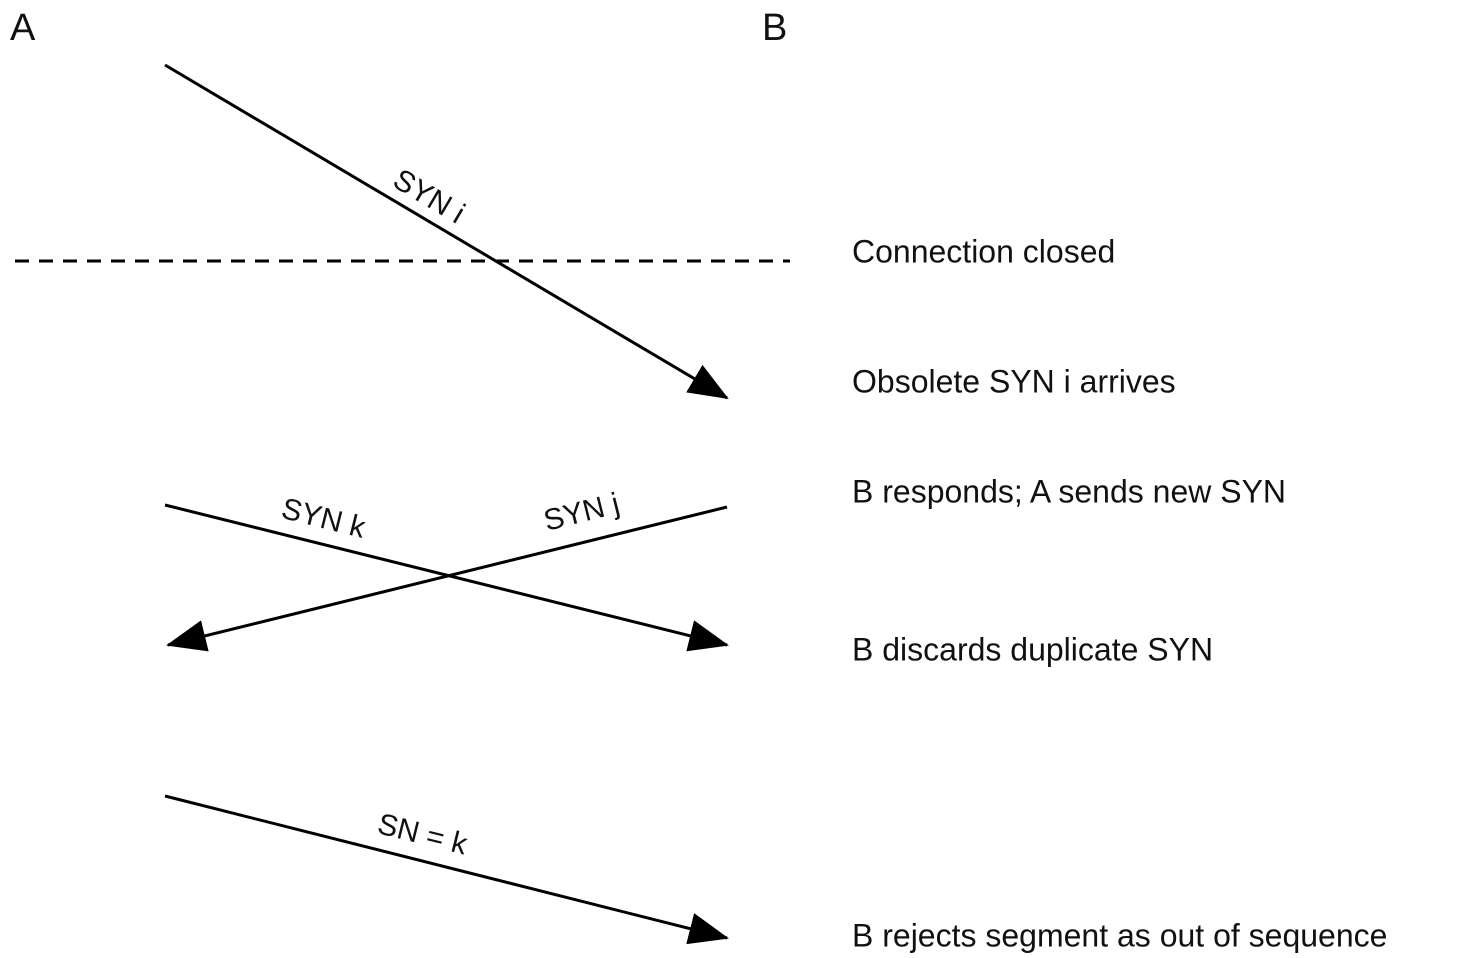 The image size is (1468, 958). What do you see at coordinates (1014, 381) in the screenshot?
I see `event-label: Obsolete SYN i arrives` at bounding box center [1014, 381].